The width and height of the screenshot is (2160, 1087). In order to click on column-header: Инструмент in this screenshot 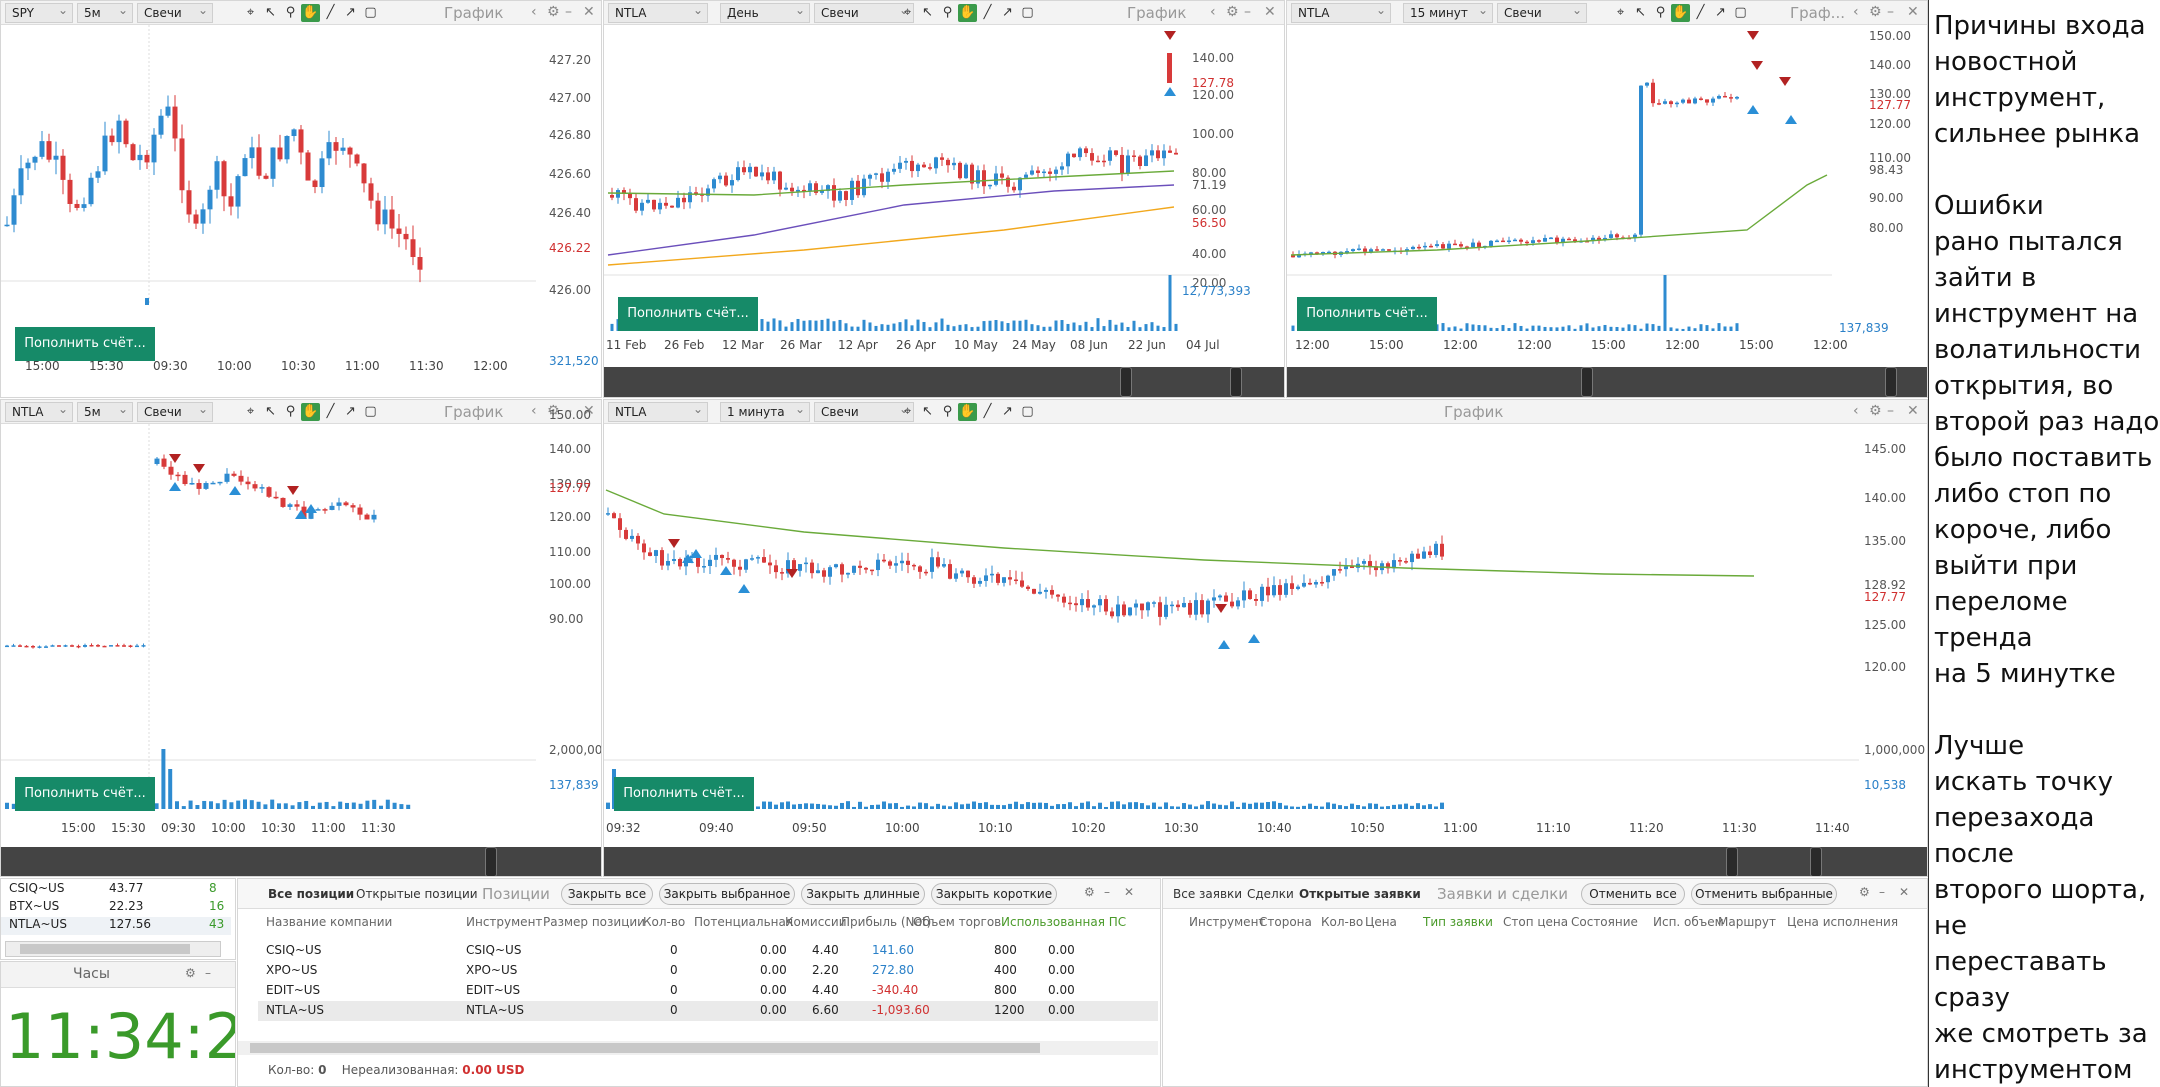, I will do `click(504, 922)`.